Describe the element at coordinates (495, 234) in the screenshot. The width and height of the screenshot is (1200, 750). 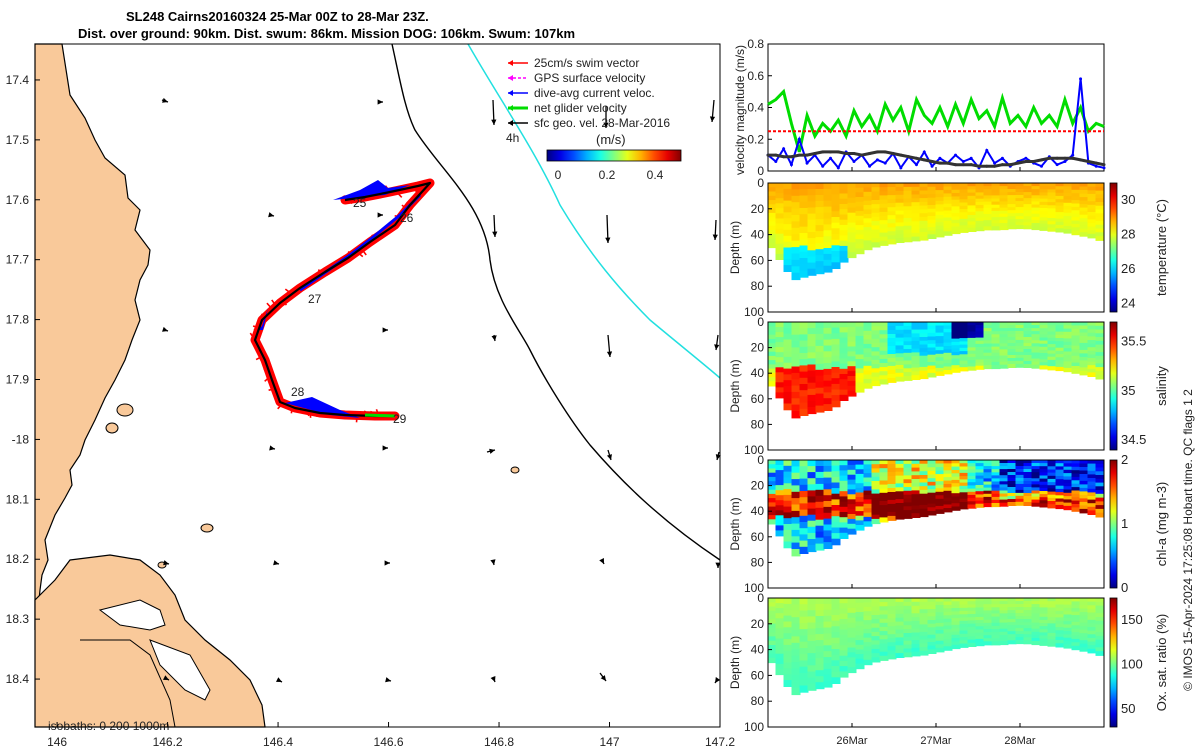
I see `geo-arrow-head` at that location.